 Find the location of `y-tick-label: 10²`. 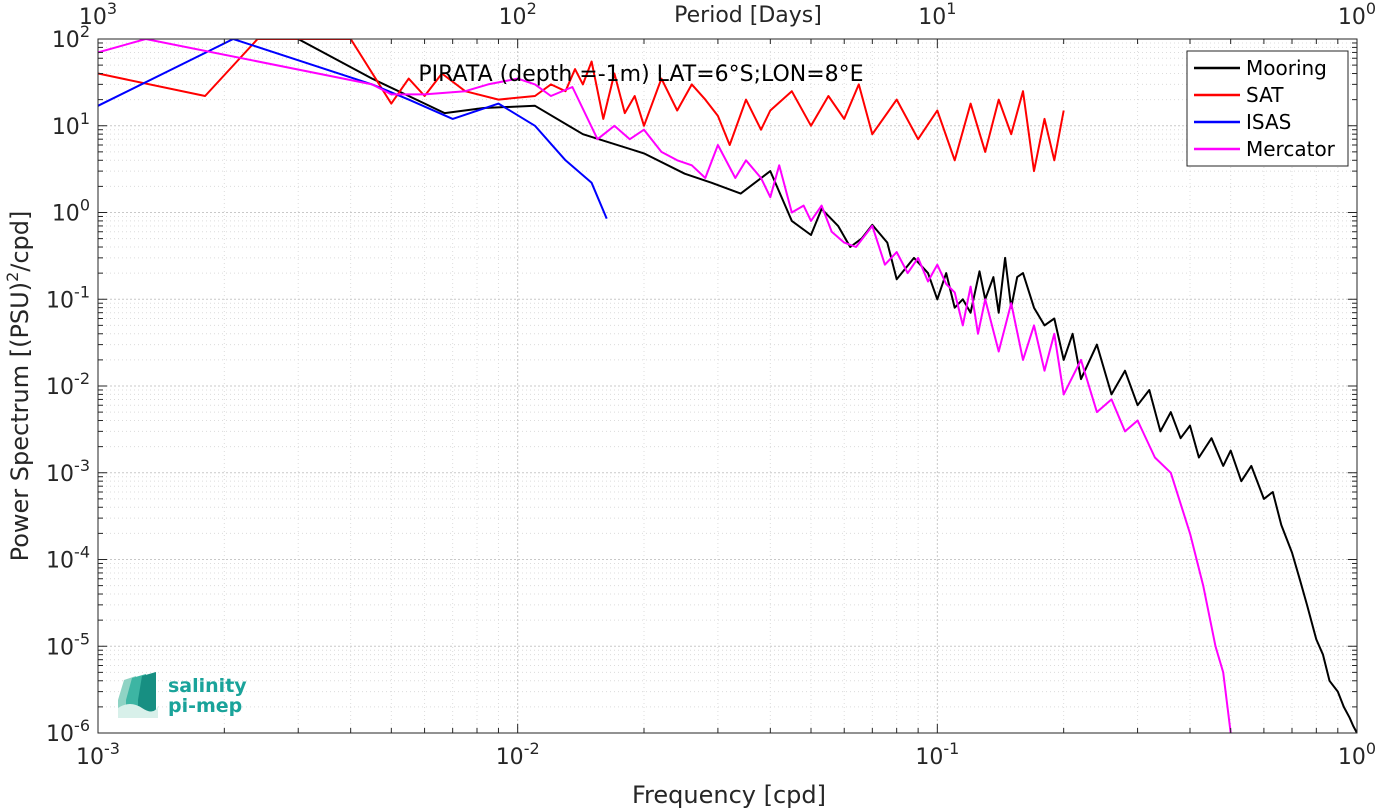

y-tick-label: 10² is located at coordinates (71, 37).